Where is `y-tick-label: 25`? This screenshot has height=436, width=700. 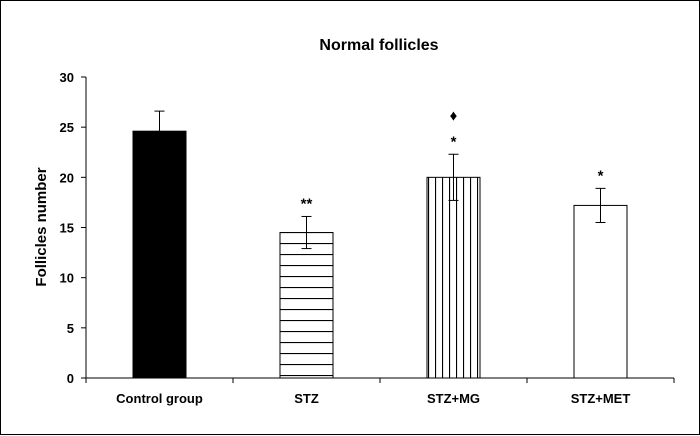 y-tick-label: 25 is located at coordinates (67, 127).